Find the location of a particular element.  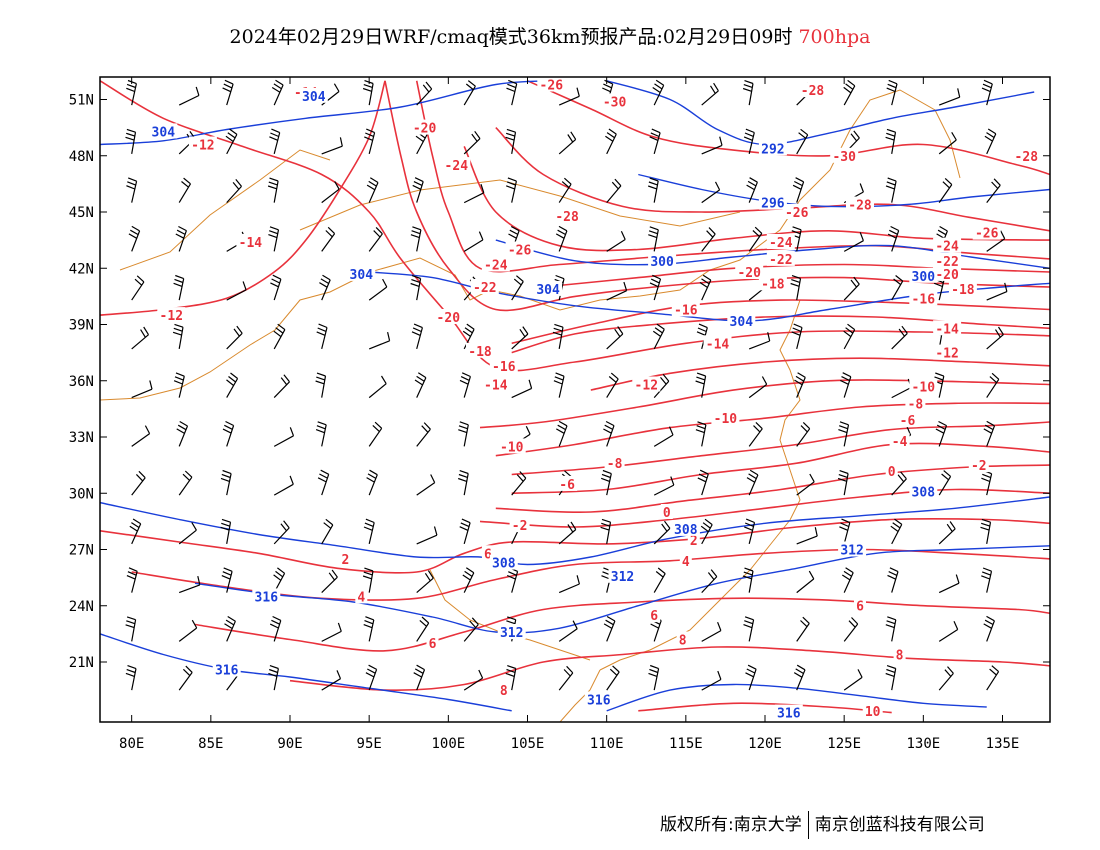

temperature-label: -26 is located at coordinates (520, 251).